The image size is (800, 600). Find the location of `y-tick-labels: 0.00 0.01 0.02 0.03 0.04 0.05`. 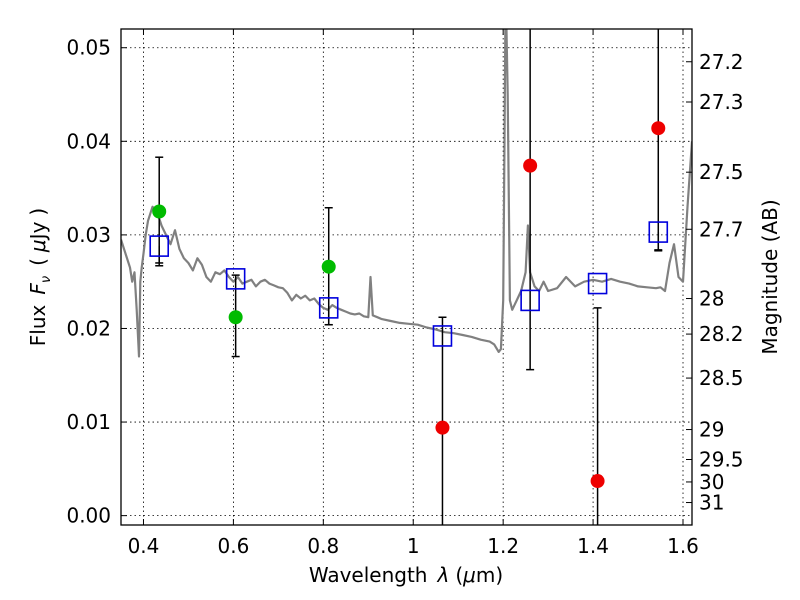

y-tick-labels: 0.00 0.01 0.02 0.03 0.04 0.05 is located at coordinates (88, 282).